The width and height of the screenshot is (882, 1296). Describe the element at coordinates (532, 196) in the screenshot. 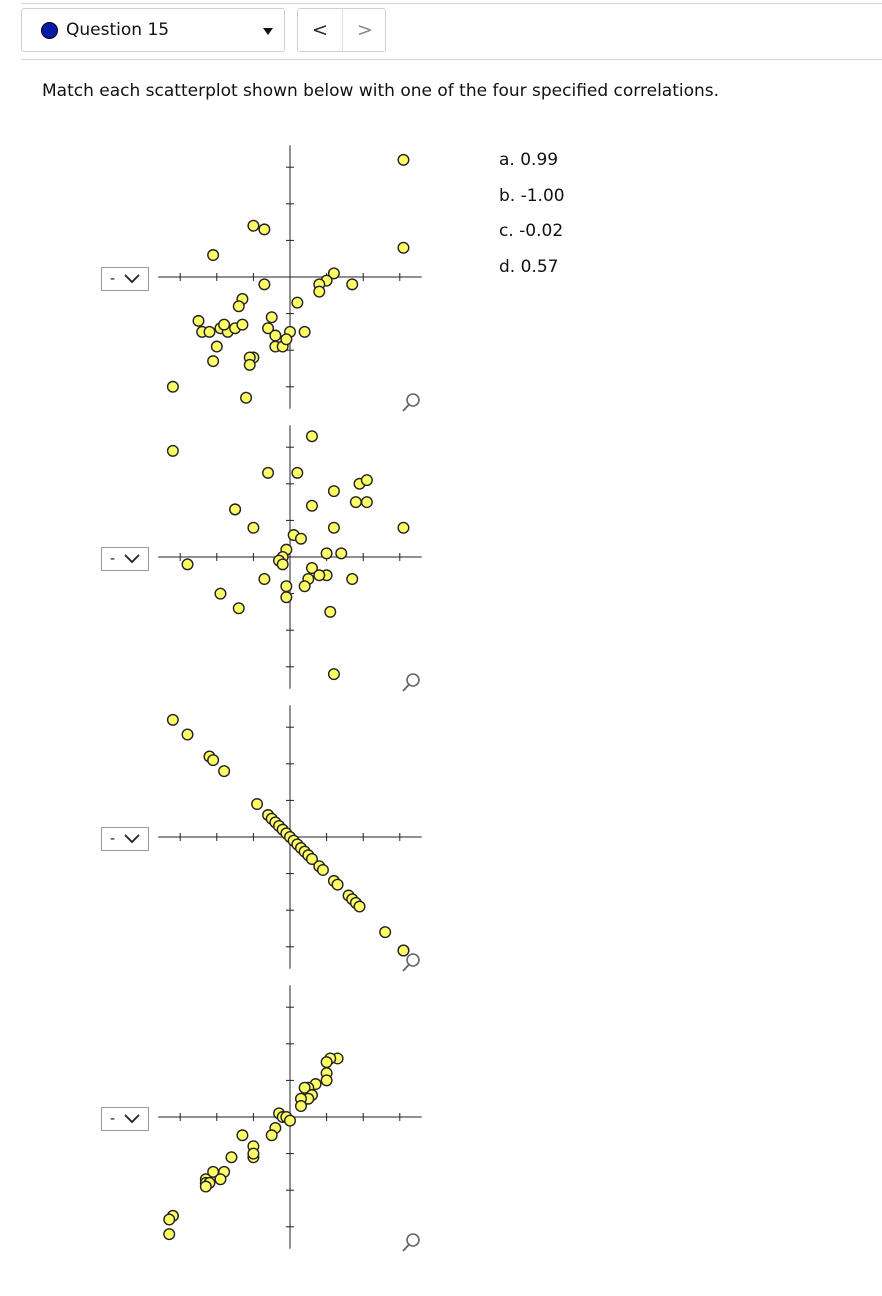

I see `answer-option: b. -1.00` at that location.